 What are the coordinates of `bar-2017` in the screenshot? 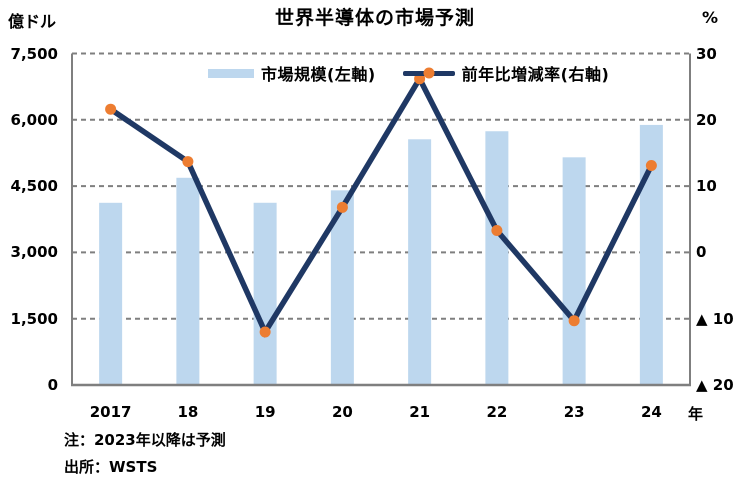 It's located at (111, 293).